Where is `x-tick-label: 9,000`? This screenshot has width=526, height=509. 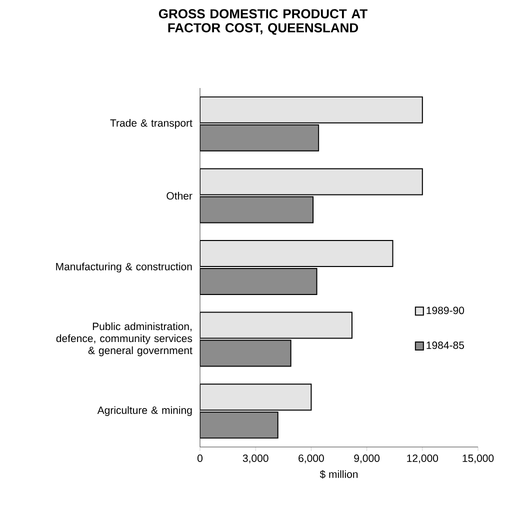
x-tick-label: 9,000 is located at coordinates (367, 459).